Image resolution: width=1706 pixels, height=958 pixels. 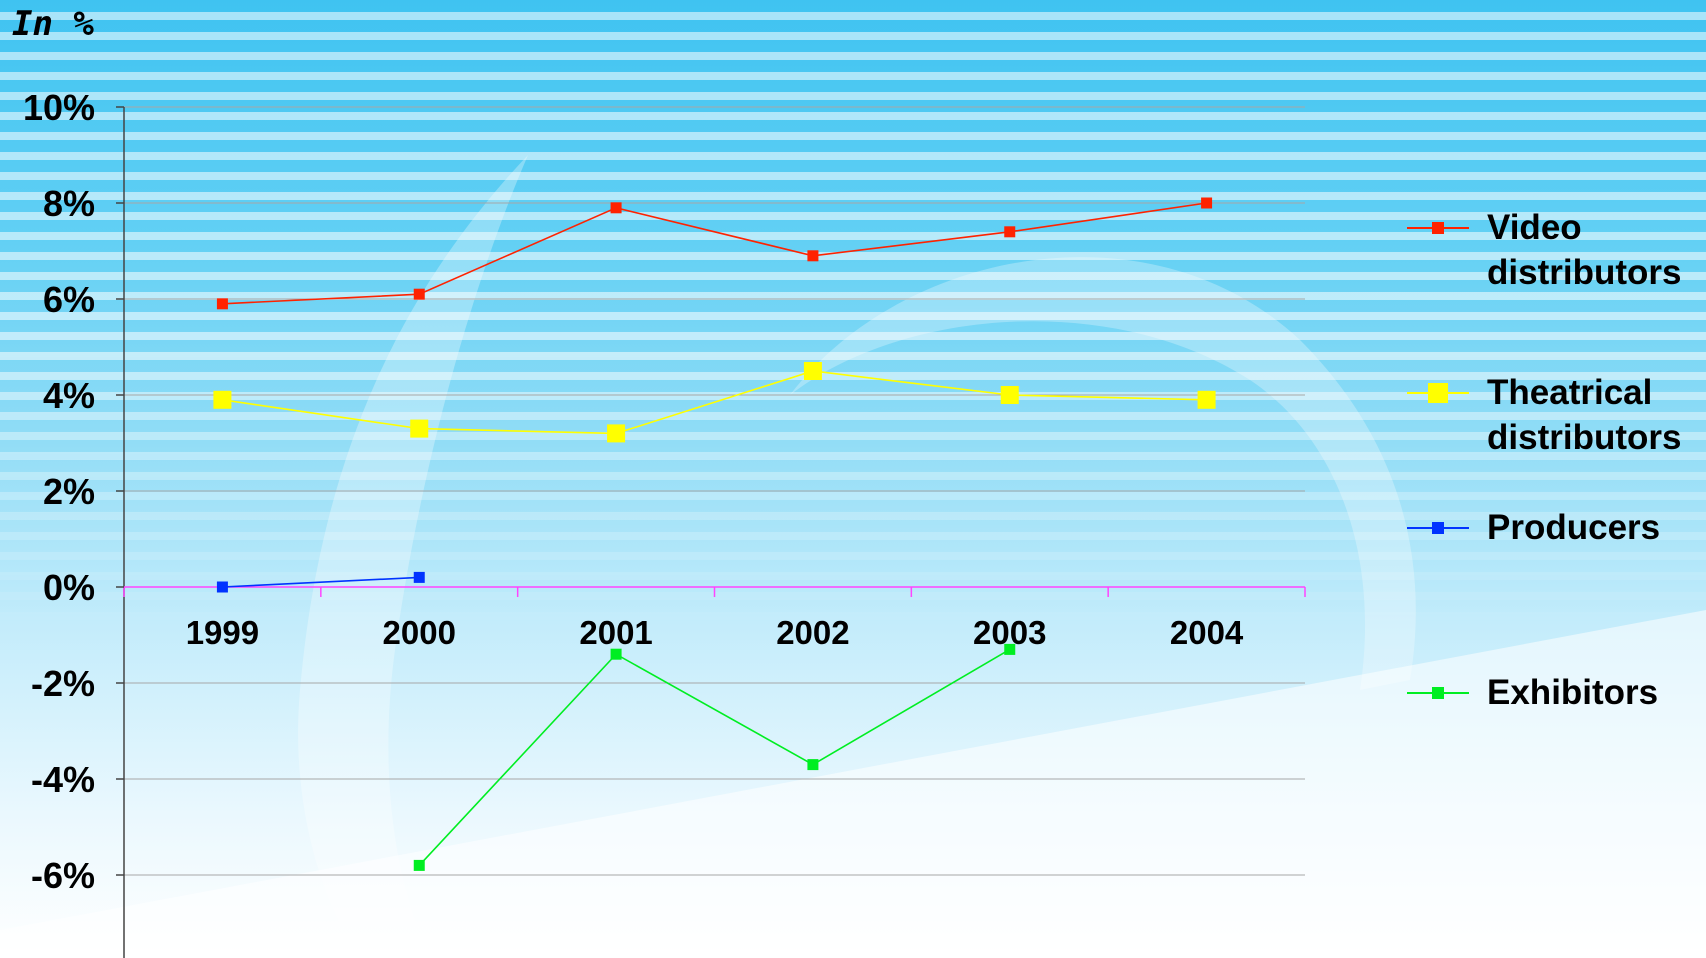 What do you see at coordinates (63, 779) in the screenshot?
I see `y-tick-label: -4%` at bounding box center [63, 779].